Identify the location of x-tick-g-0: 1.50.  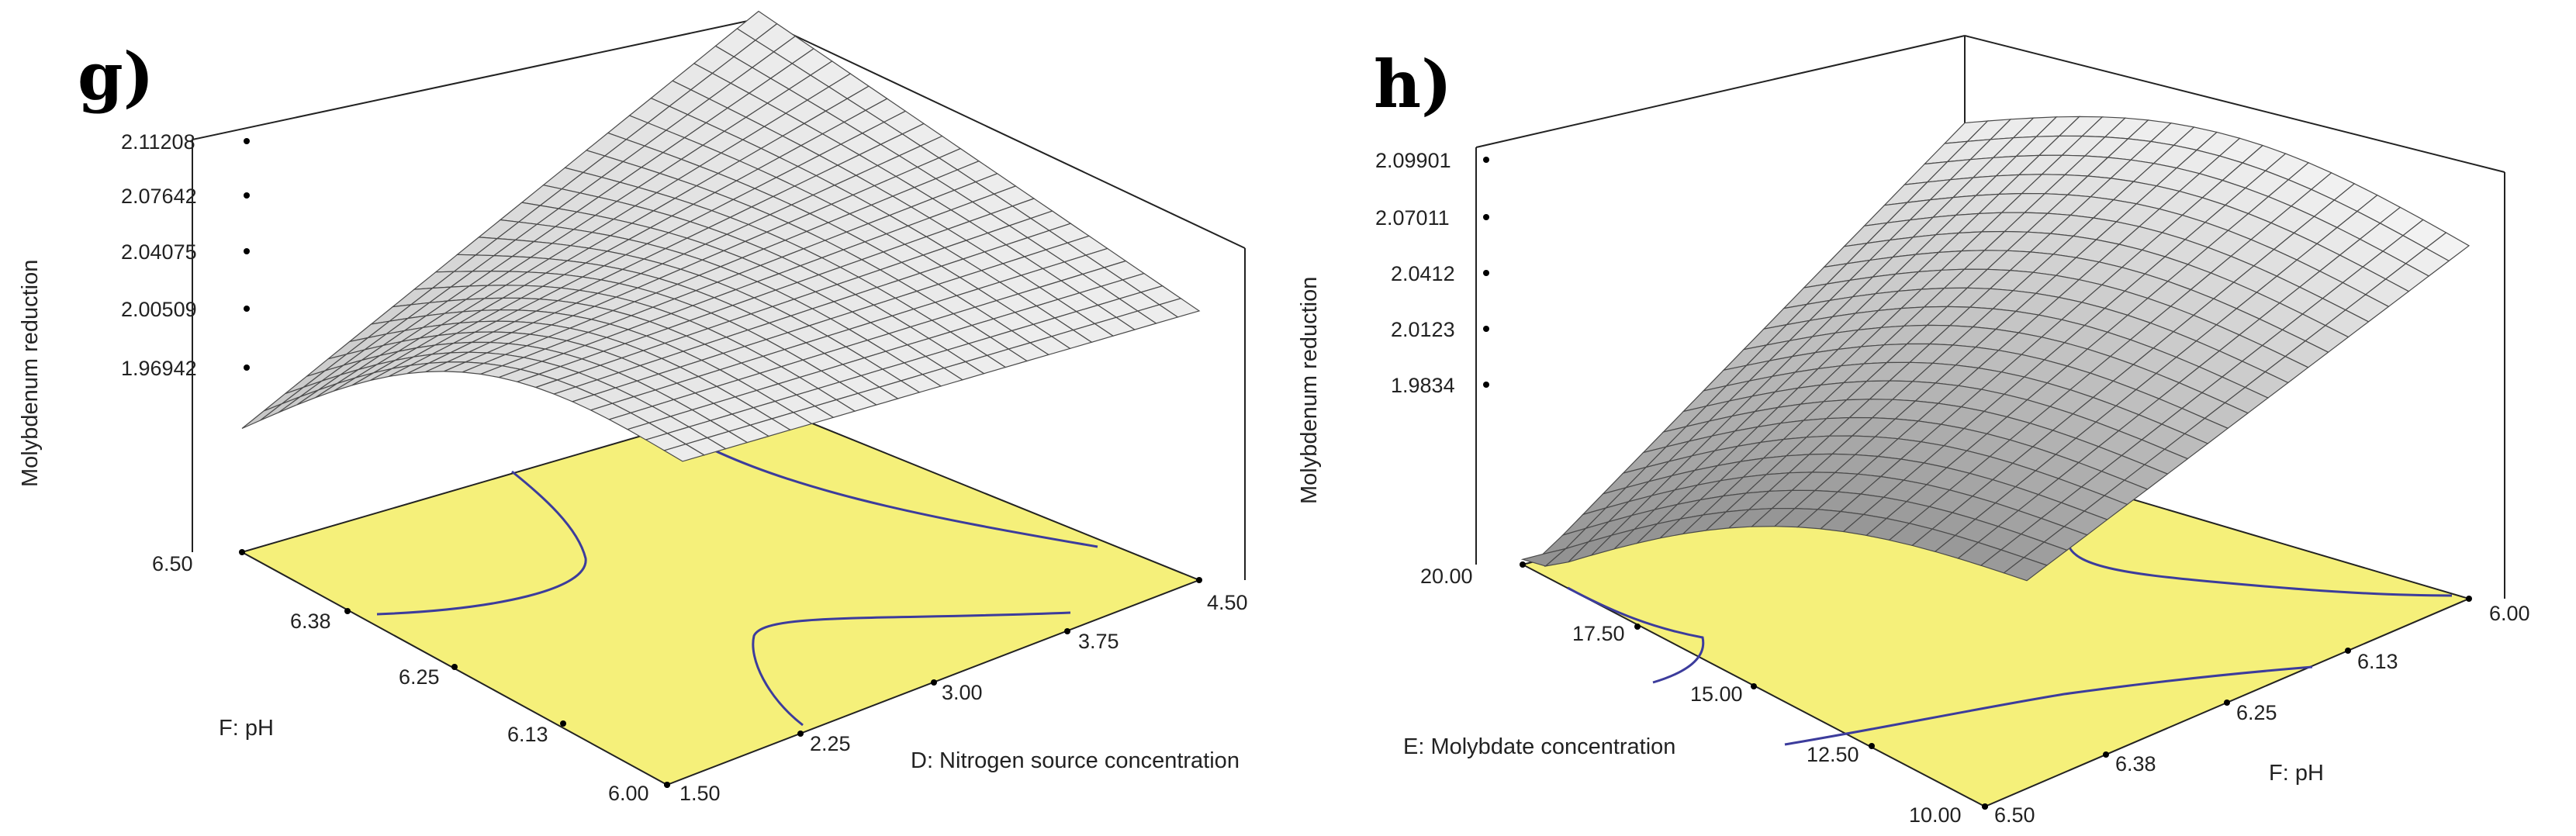
(700, 793).